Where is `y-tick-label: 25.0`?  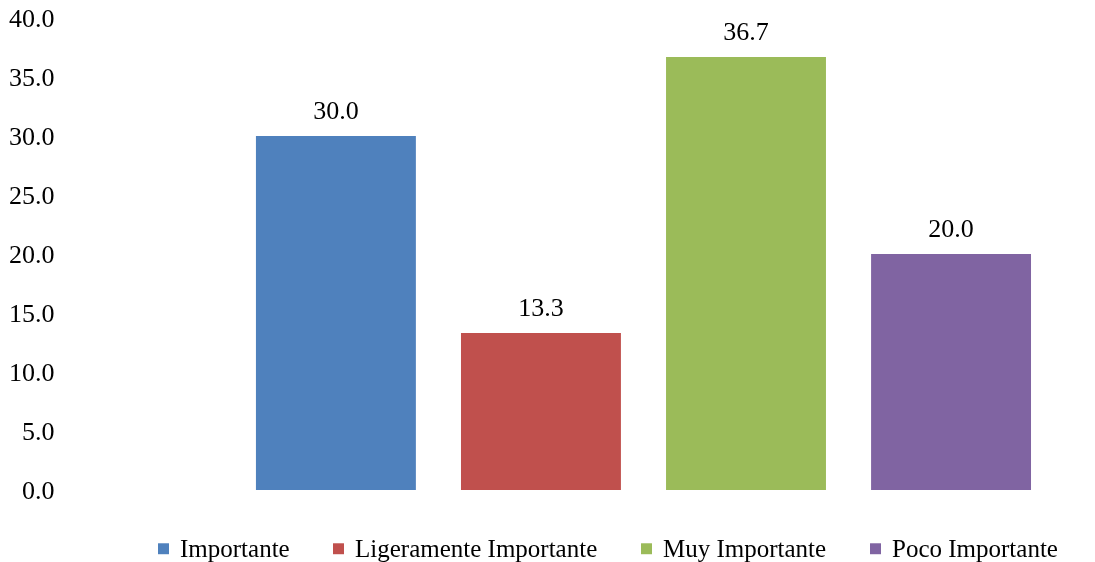
y-tick-label: 25.0 is located at coordinates (32, 195).